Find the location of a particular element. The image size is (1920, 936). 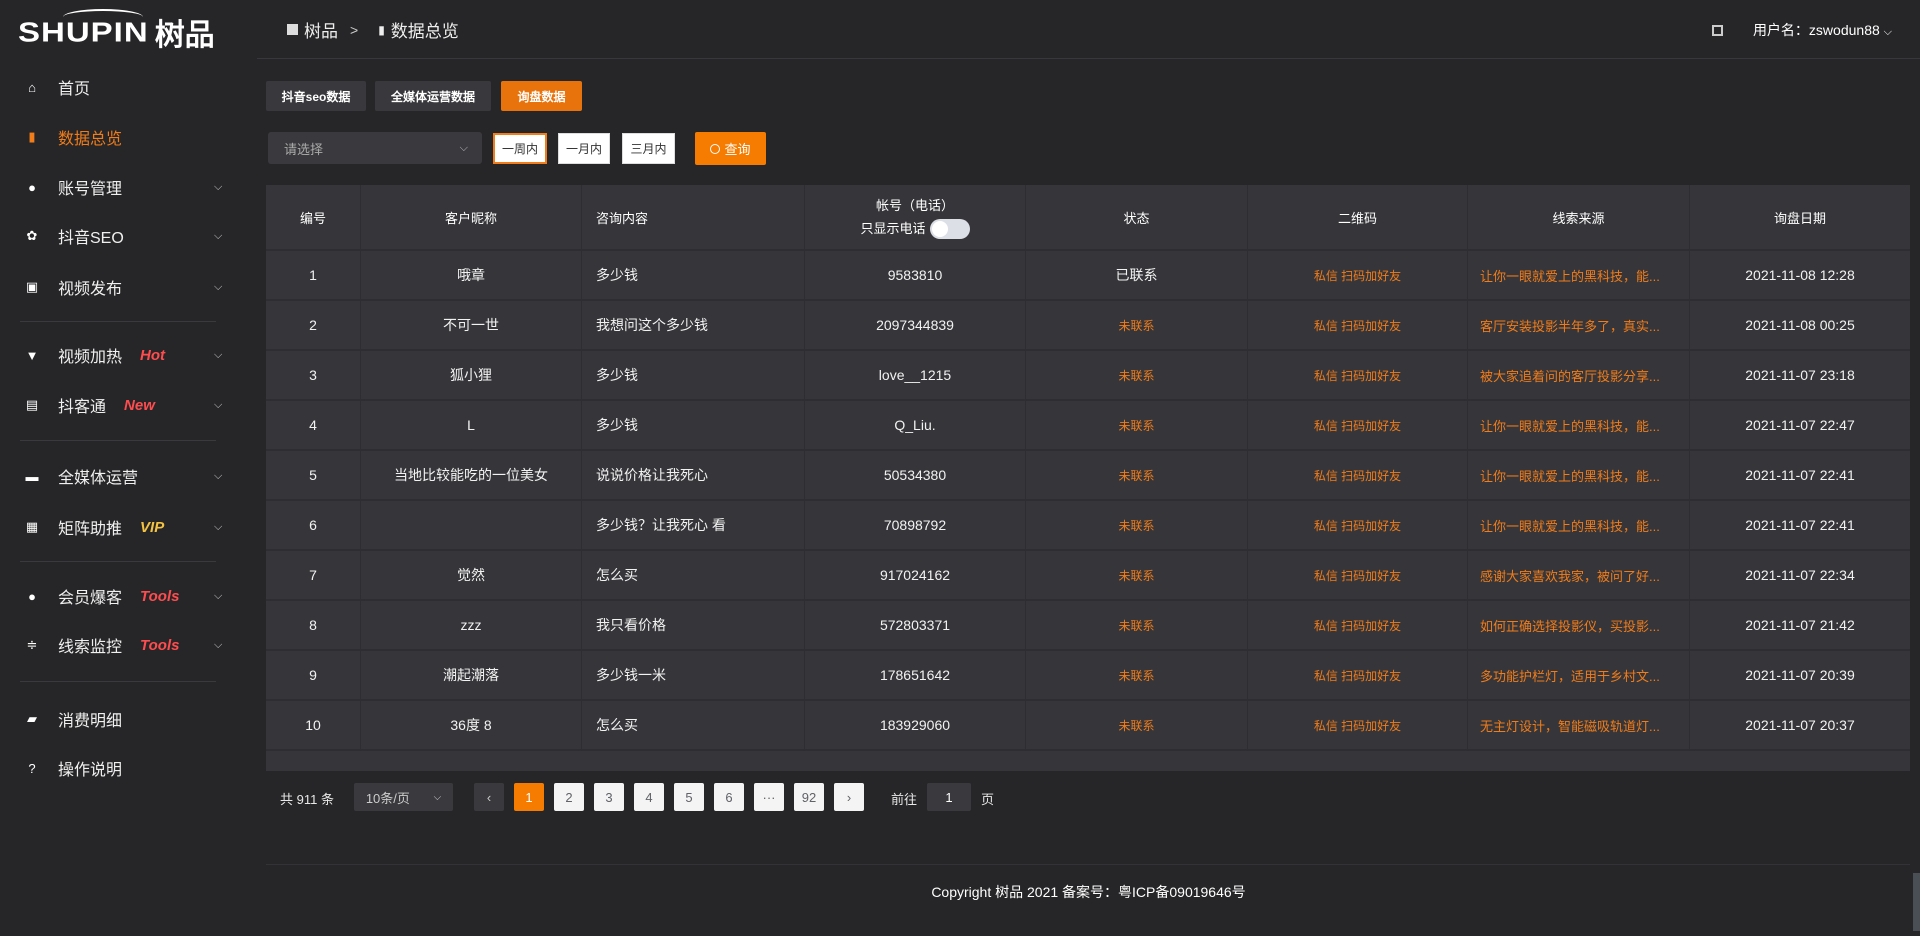

cell-nickname: 当地比较能吃的一位美女 is located at coordinates (471, 475).